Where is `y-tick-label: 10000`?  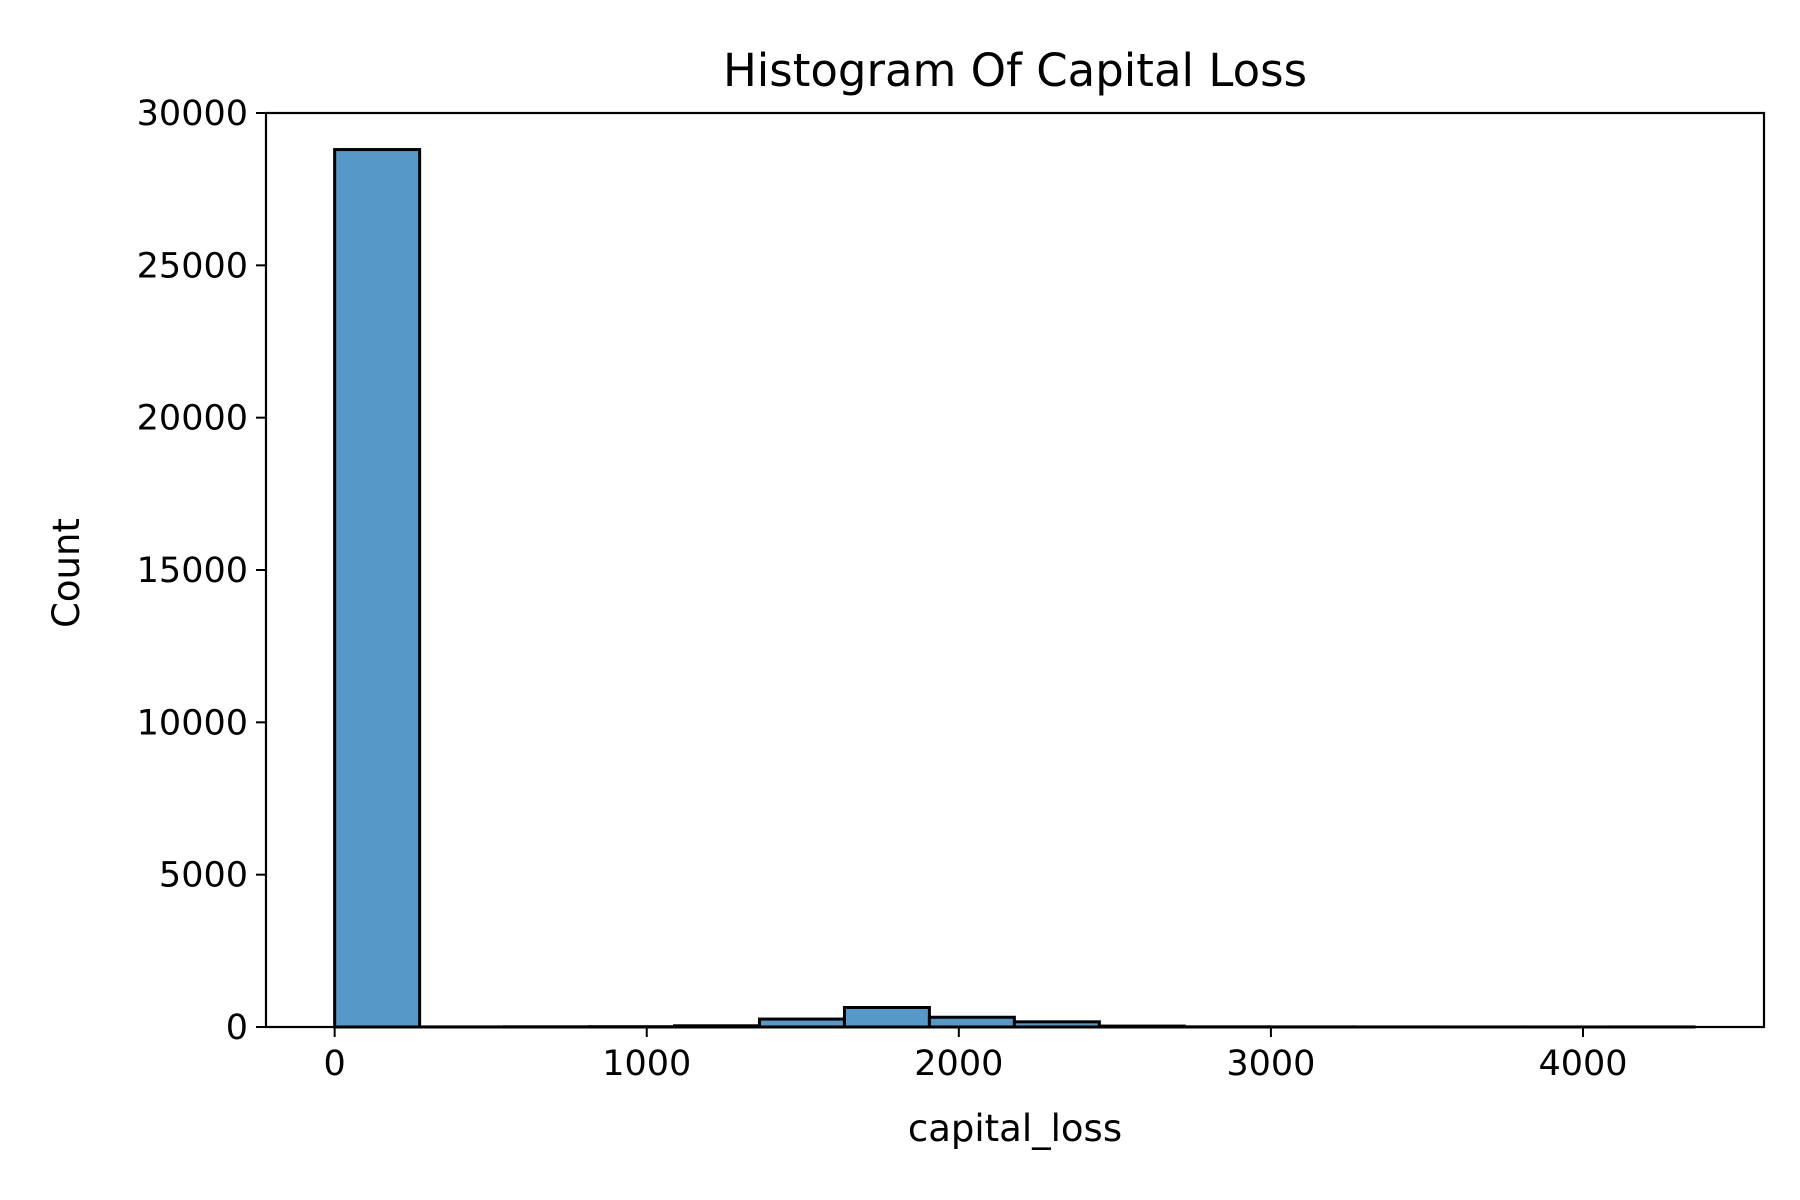
y-tick-label: 10000 is located at coordinates (192, 723).